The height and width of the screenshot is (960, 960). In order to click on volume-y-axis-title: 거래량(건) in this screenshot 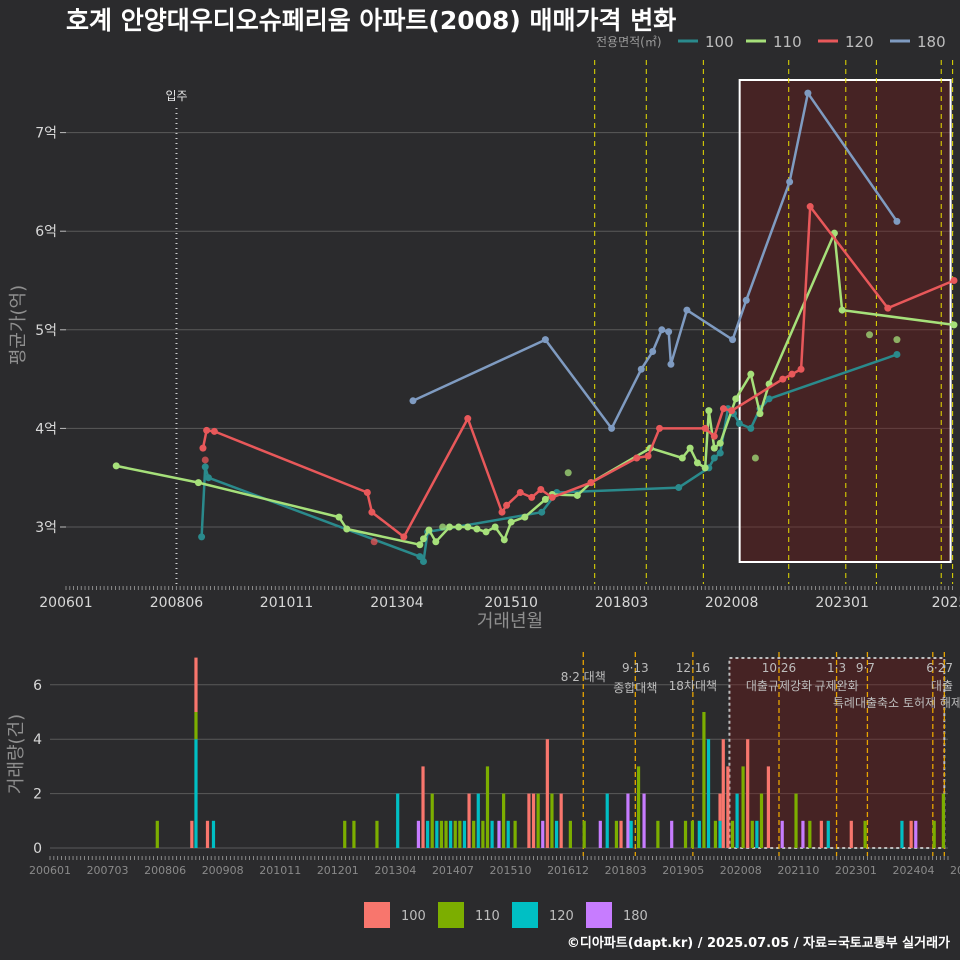, I will do `click(16, 754)`.